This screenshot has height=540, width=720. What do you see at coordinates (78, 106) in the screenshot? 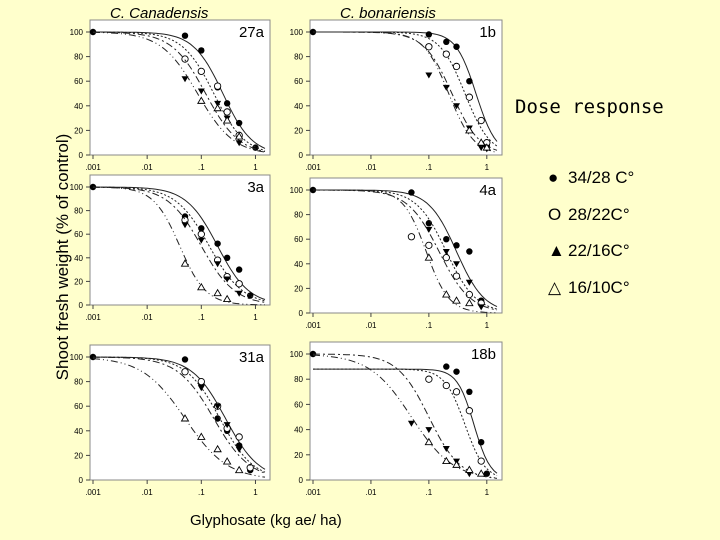
I see `y-tick-label: 40` at bounding box center [78, 106].